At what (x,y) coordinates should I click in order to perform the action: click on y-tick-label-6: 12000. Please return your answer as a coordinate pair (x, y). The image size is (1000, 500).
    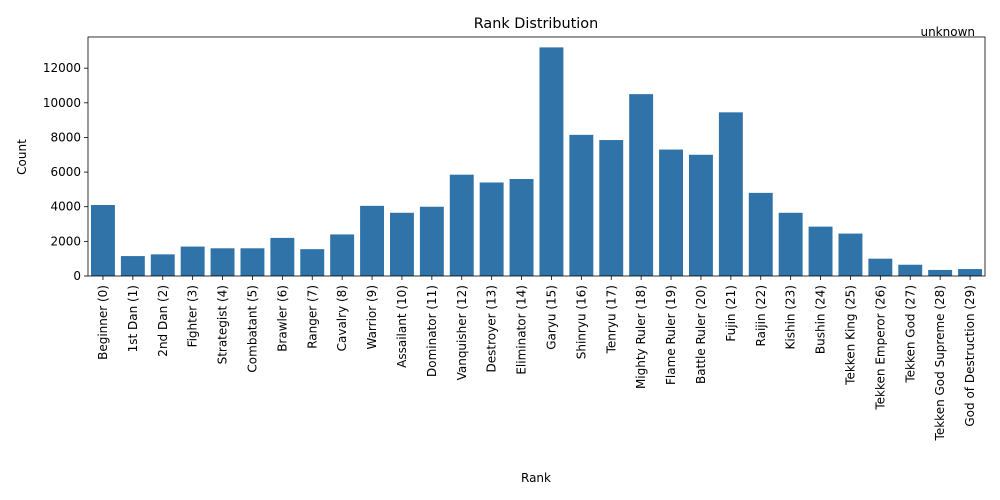
    Looking at the image, I should click on (62, 68).